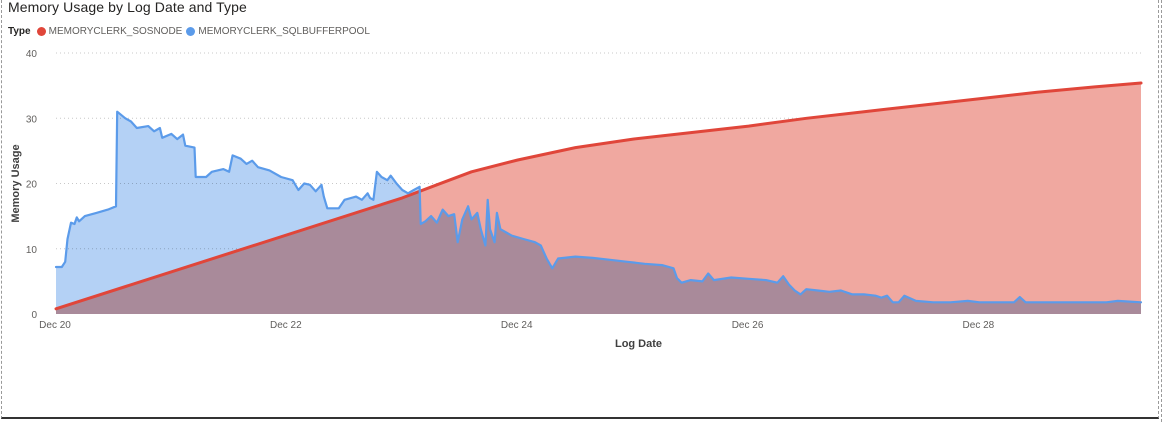 This screenshot has width=1170, height=422. What do you see at coordinates (16, 183) in the screenshot?
I see `y-axis-title: Memory Usage` at bounding box center [16, 183].